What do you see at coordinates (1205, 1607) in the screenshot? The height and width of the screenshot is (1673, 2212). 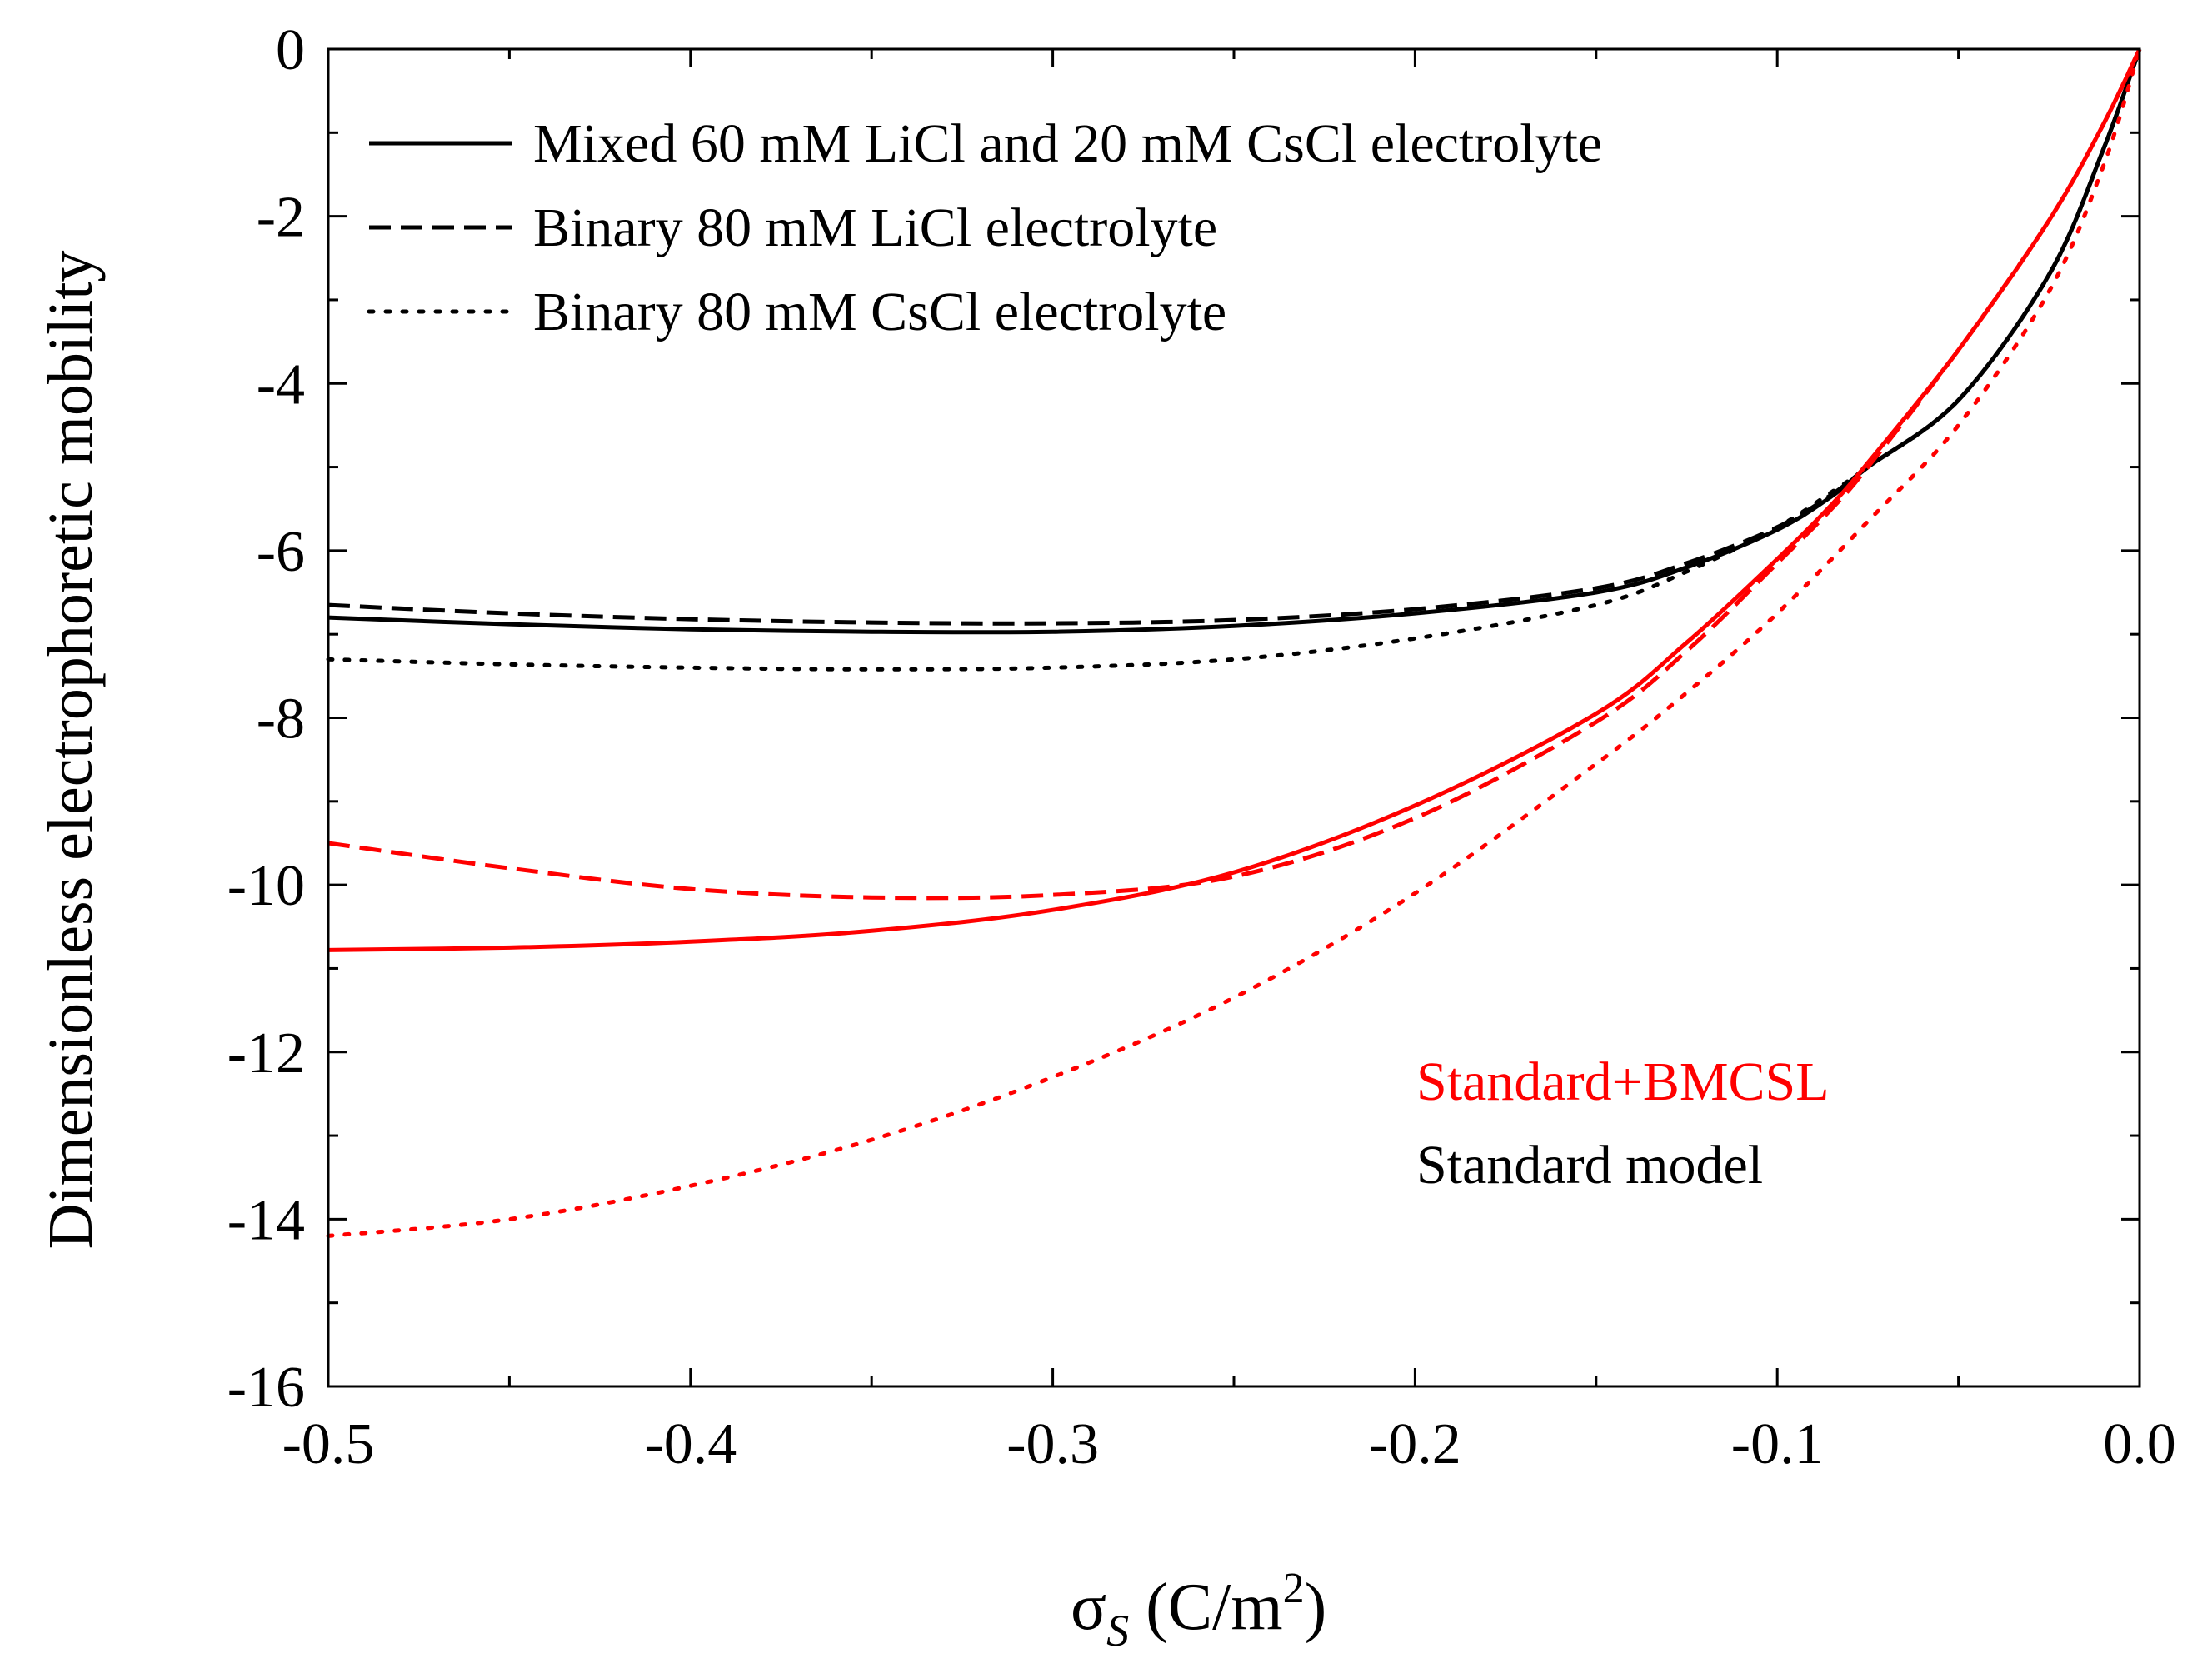 I see `x-axis-label-units: (C/m` at bounding box center [1205, 1607].